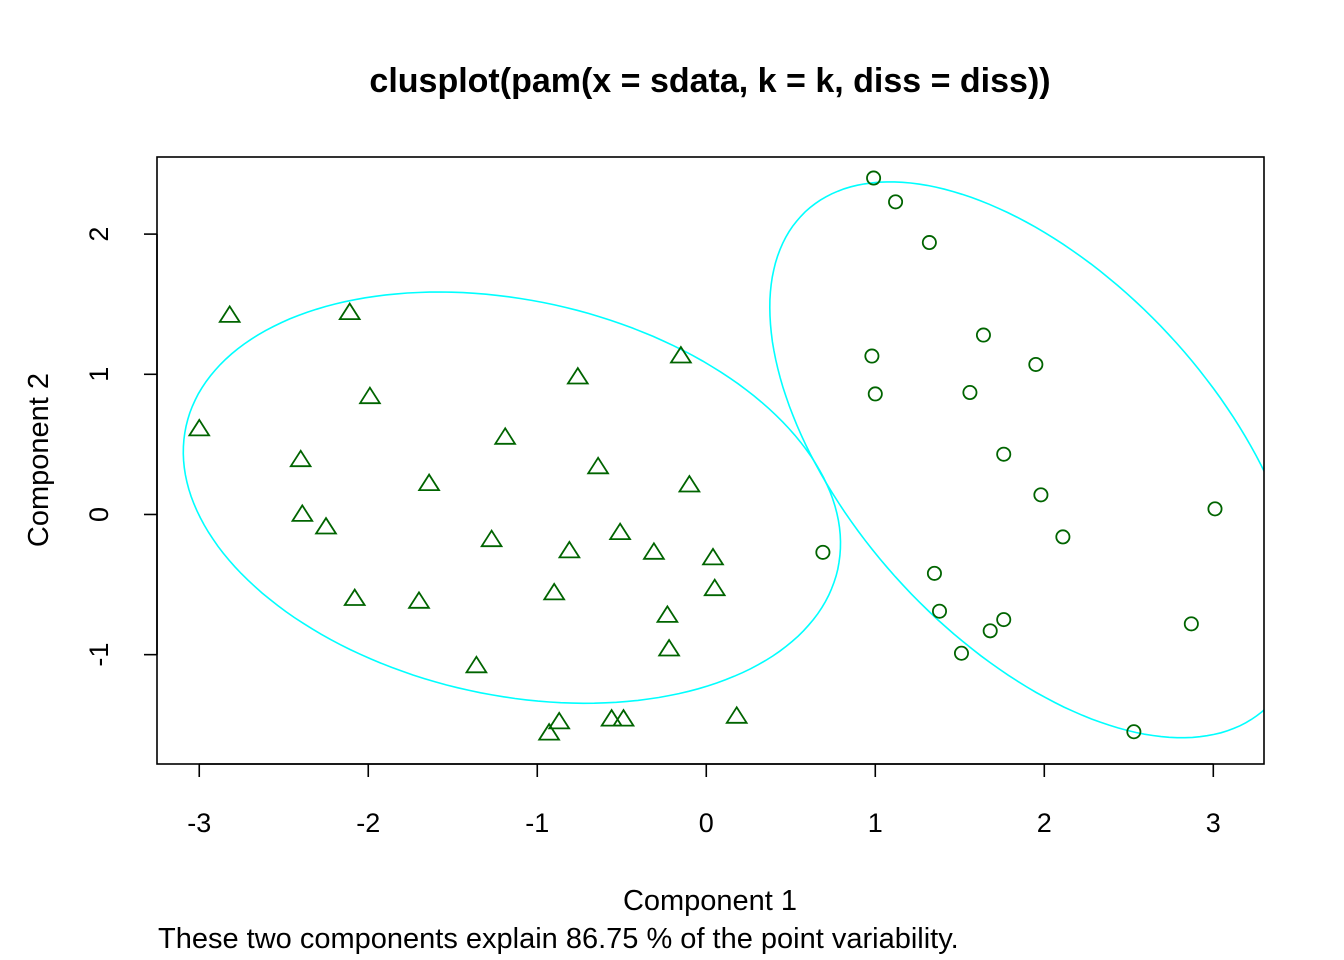 The image size is (1344, 960). What do you see at coordinates (710, 901) in the screenshot?
I see `x-axis-label: Component 1` at bounding box center [710, 901].